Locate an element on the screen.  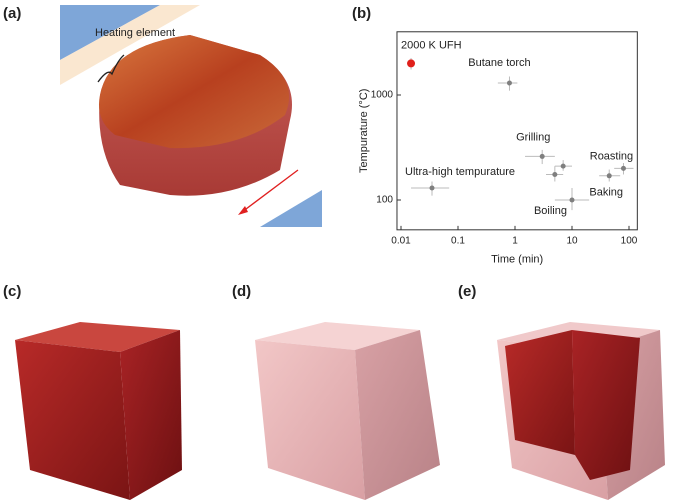
leader-line is located at coordinates (111, 68).